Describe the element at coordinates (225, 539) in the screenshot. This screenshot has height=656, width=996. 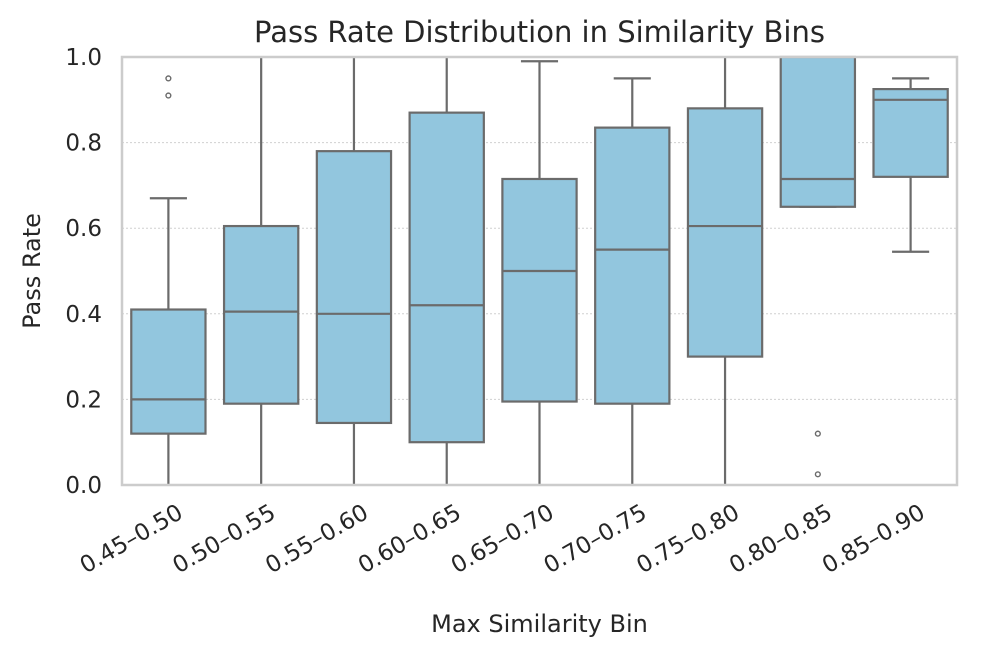
I see `x-tick-label: 0.50–0.55` at that location.